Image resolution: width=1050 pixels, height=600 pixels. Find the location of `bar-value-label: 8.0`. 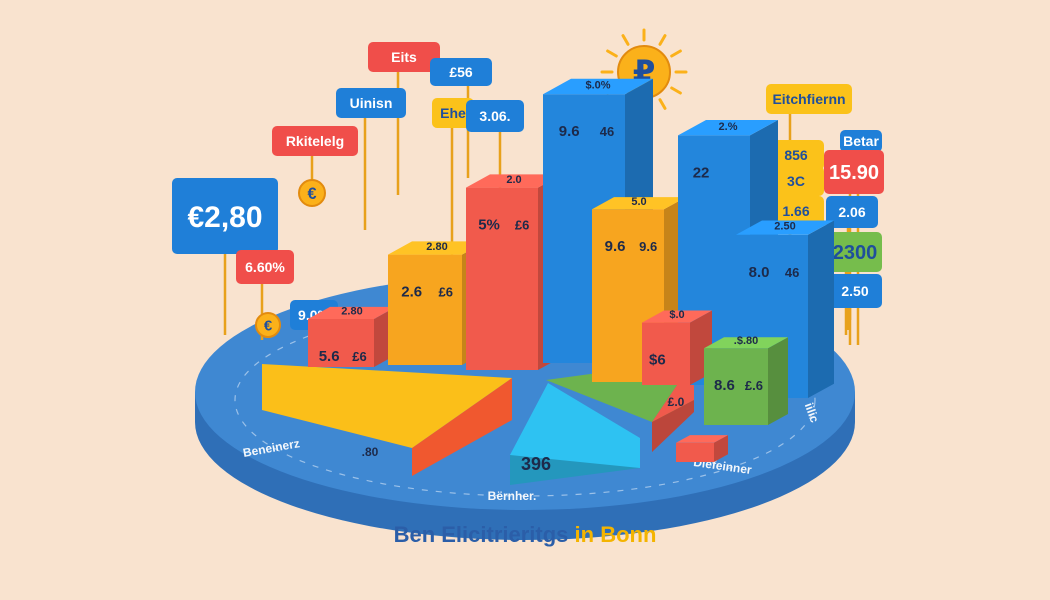

bar-value-label: 8.0 is located at coordinates (759, 272).